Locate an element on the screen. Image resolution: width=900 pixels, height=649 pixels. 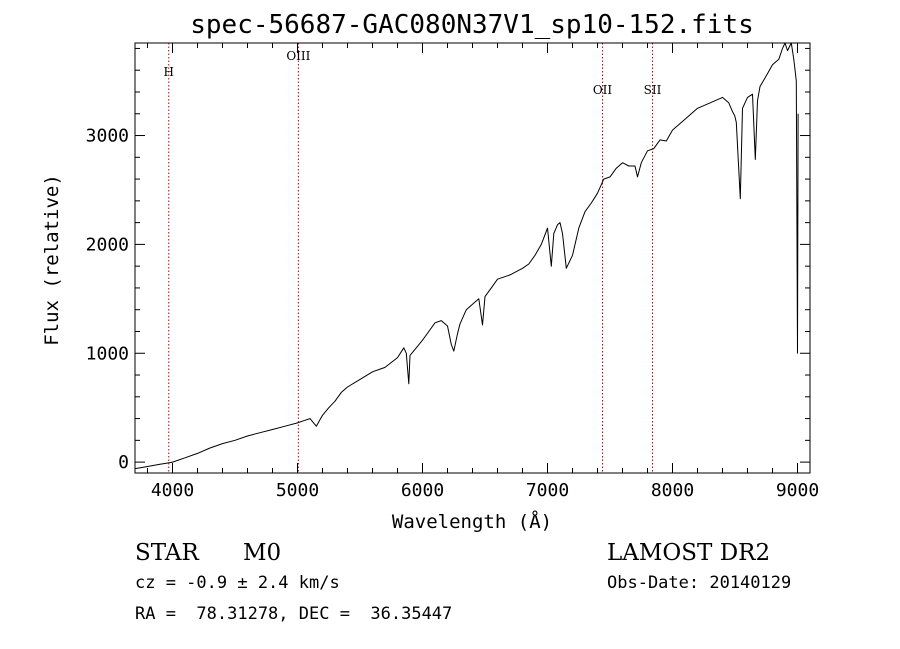
y-tick-label: 1000 is located at coordinates (107, 353).